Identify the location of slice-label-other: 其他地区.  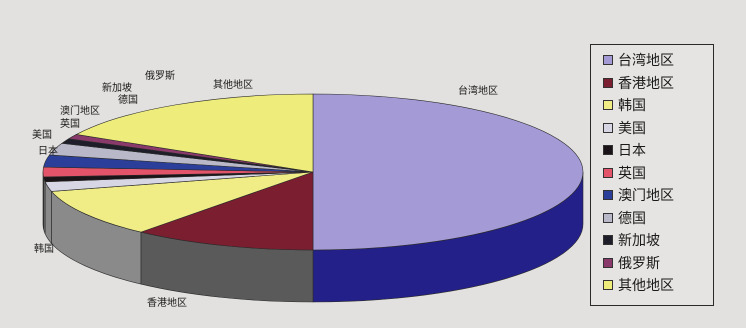
(233, 85).